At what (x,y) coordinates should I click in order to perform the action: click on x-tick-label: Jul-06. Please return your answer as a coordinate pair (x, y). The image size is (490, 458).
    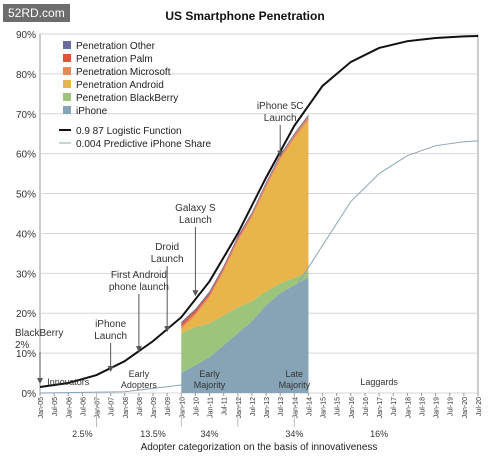
    Looking at the image, I should click on (83, 406).